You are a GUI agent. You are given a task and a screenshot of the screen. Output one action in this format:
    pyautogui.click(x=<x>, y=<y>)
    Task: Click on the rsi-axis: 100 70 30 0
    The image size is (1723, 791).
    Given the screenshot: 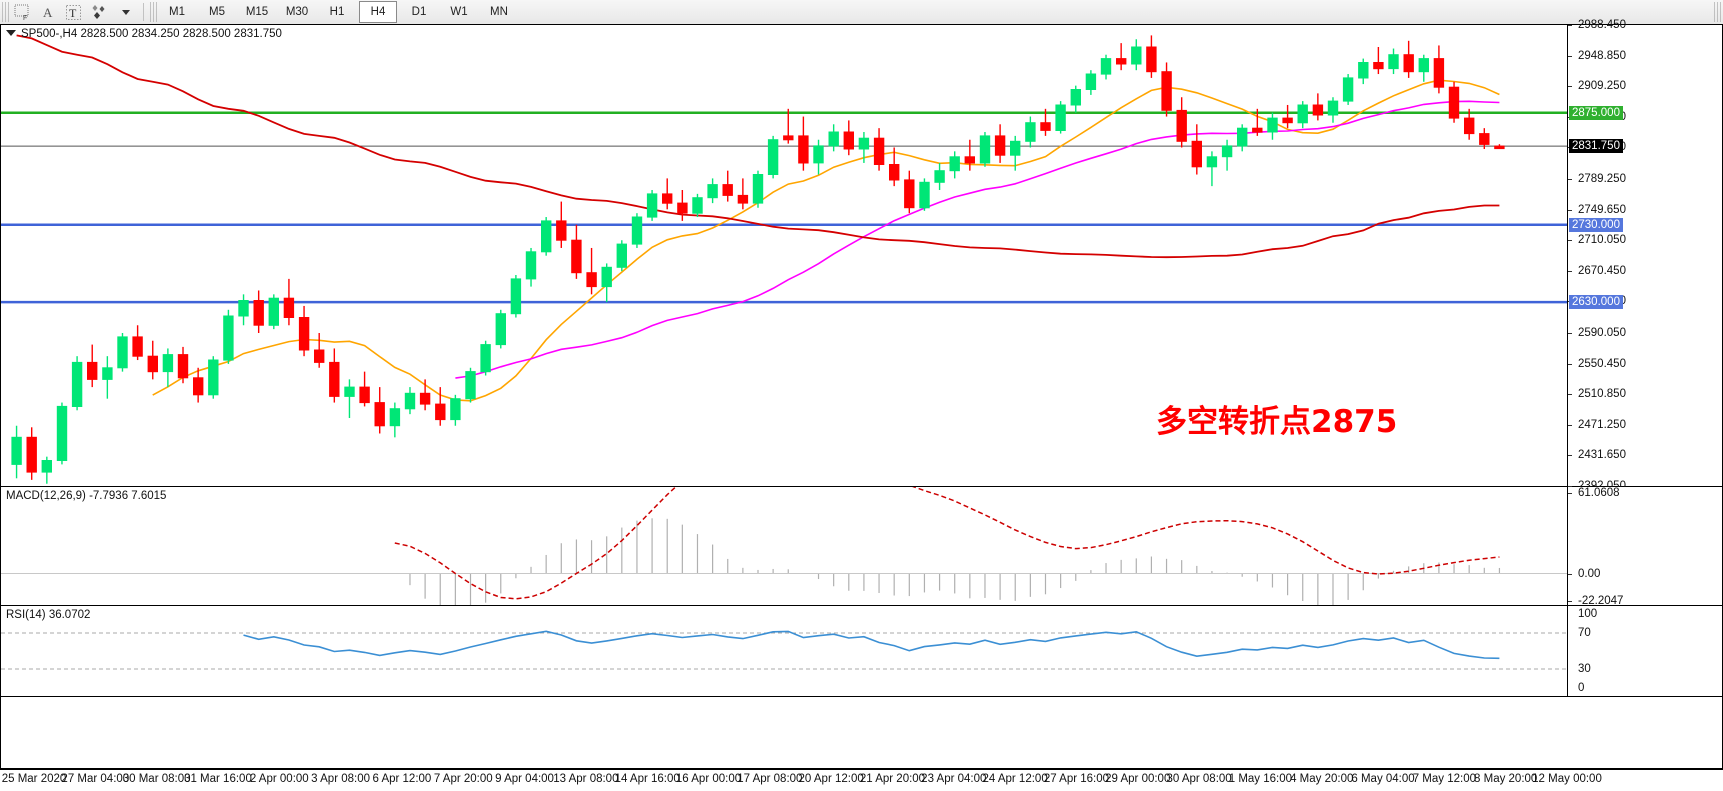 What is the action you would take?
    pyautogui.click(x=1644, y=651)
    